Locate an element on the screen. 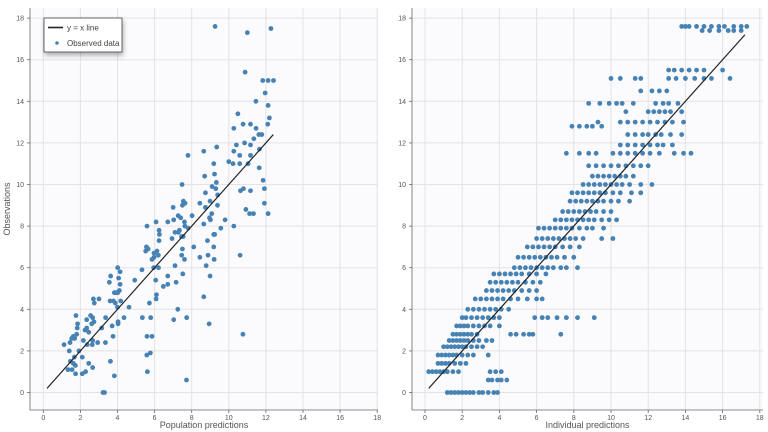 This screenshot has height=432, width=768. y-tick-label: 6 is located at coordinates (22, 268).